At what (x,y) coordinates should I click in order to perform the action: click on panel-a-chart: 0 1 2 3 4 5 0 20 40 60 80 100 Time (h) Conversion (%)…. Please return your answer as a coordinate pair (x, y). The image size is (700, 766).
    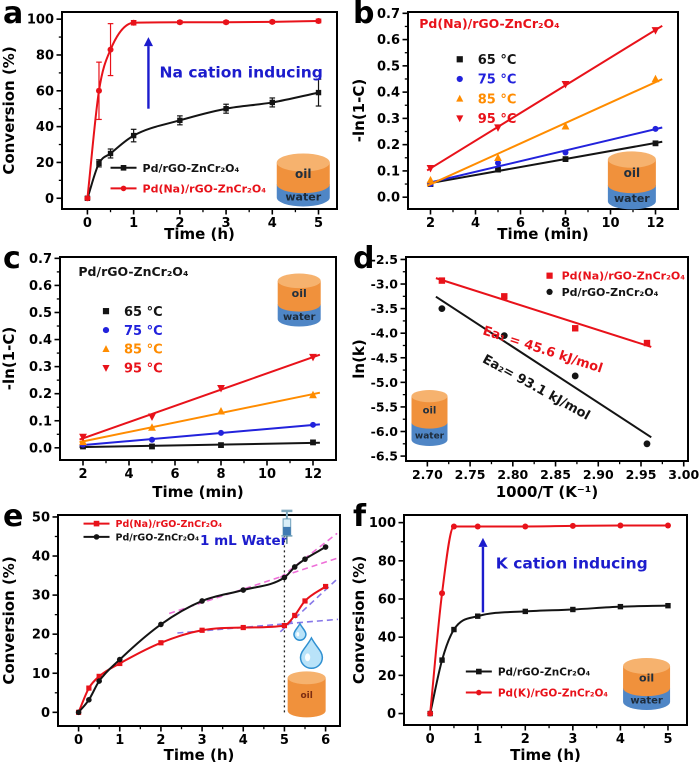
    Looking at the image, I should click on (169, 127).